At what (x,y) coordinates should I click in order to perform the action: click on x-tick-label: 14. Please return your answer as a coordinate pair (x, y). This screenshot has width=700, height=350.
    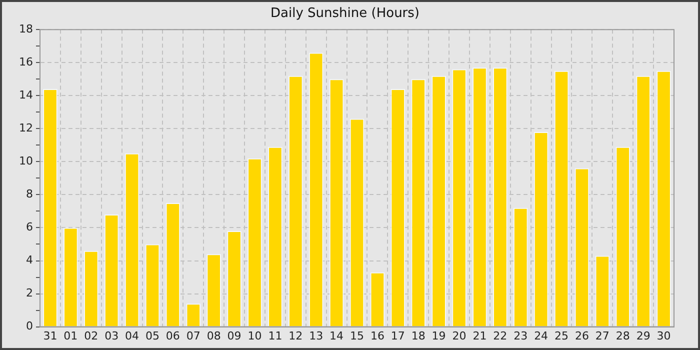
    Looking at the image, I should click on (337, 335).